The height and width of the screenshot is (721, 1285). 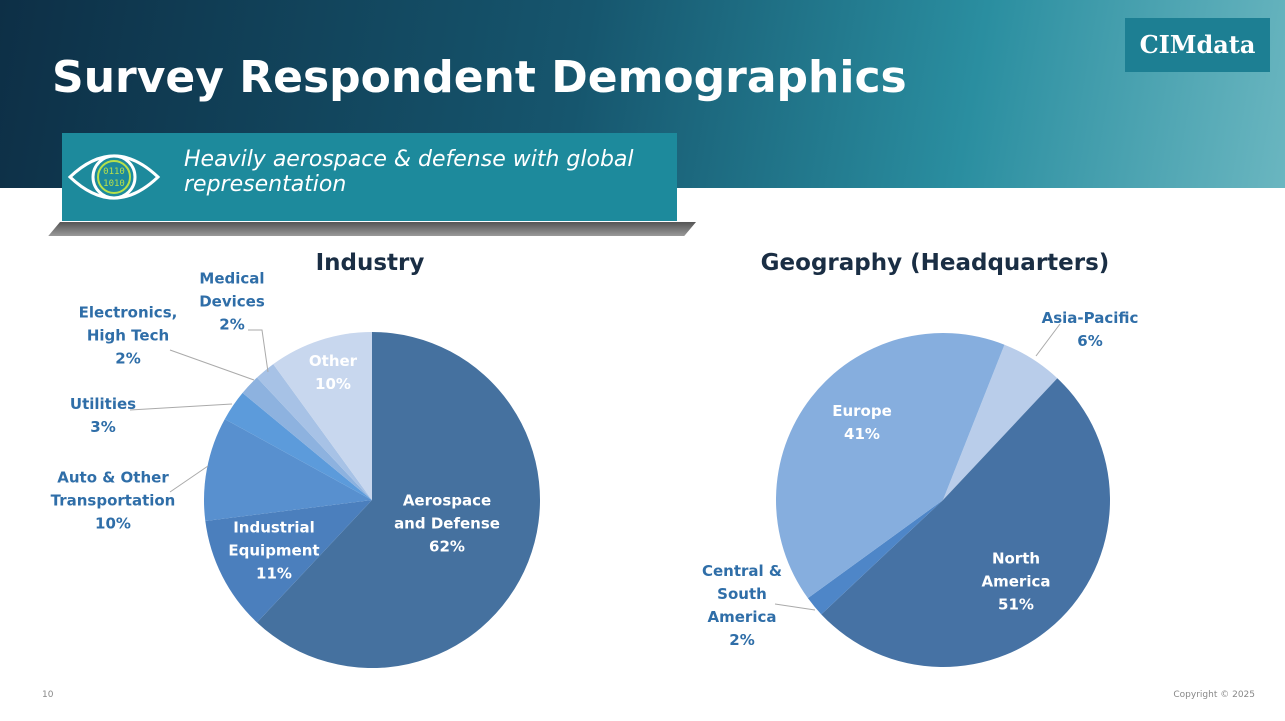 I want to click on slice-label: Medical Devices 2%, so click(x=232, y=302).